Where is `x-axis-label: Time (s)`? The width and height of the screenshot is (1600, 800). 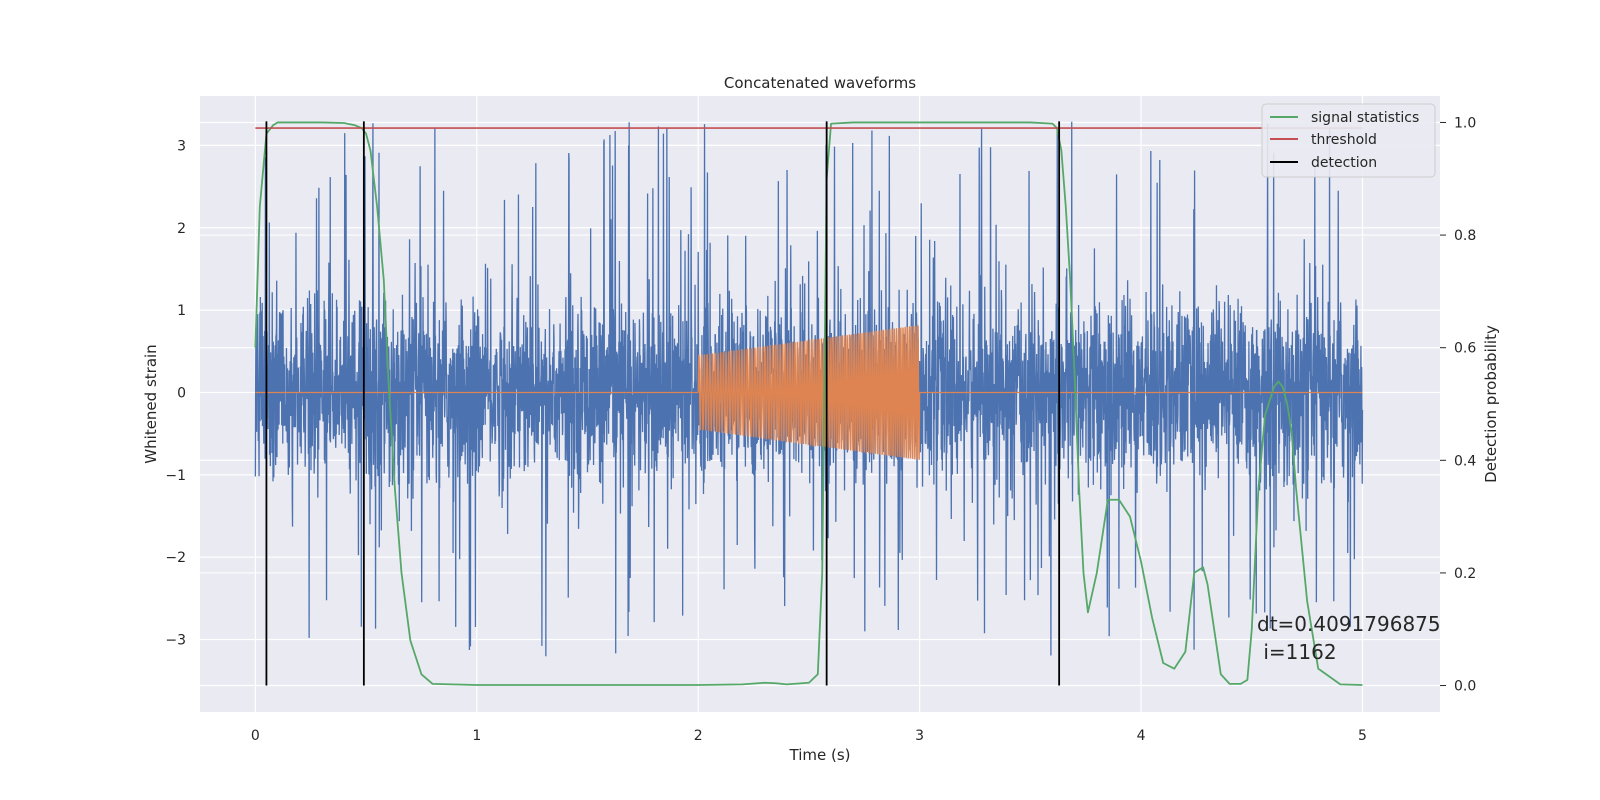
x-axis-label: Time (s) is located at coordinates (820, 755).